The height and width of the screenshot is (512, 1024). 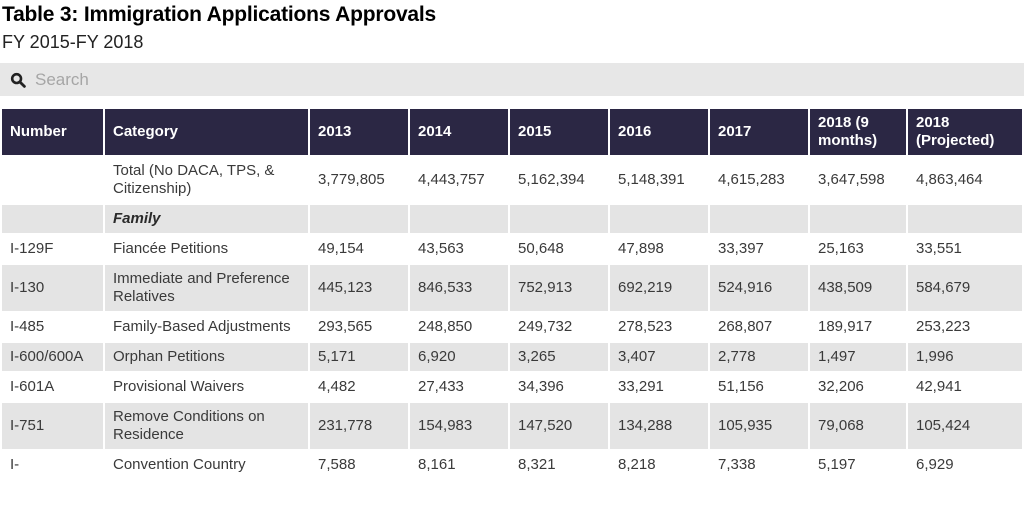 I want to click on cell-number: I-600/600A, so click(x=52, y=357).